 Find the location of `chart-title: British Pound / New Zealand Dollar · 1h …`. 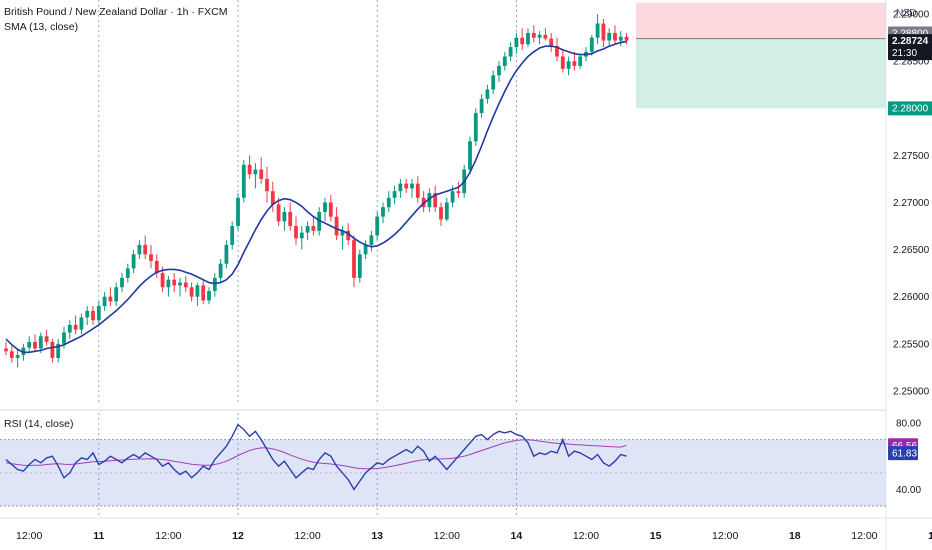

chart-title: British Pound / New Zealand Dollar · 1h … is located at coordinates (116, 12).